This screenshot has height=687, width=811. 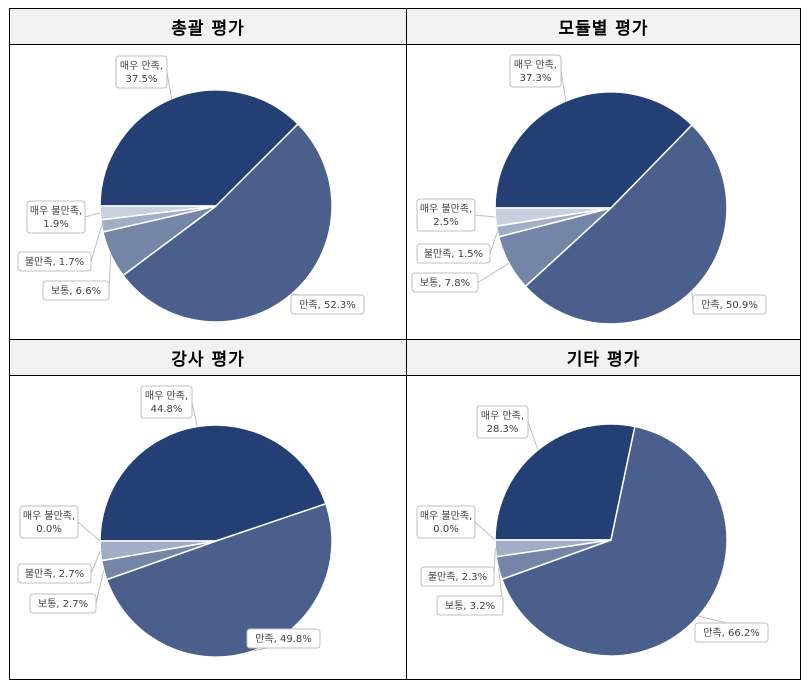 I want to click on svg-text: 불만족, 1.7%, so click(x=54, y=262).